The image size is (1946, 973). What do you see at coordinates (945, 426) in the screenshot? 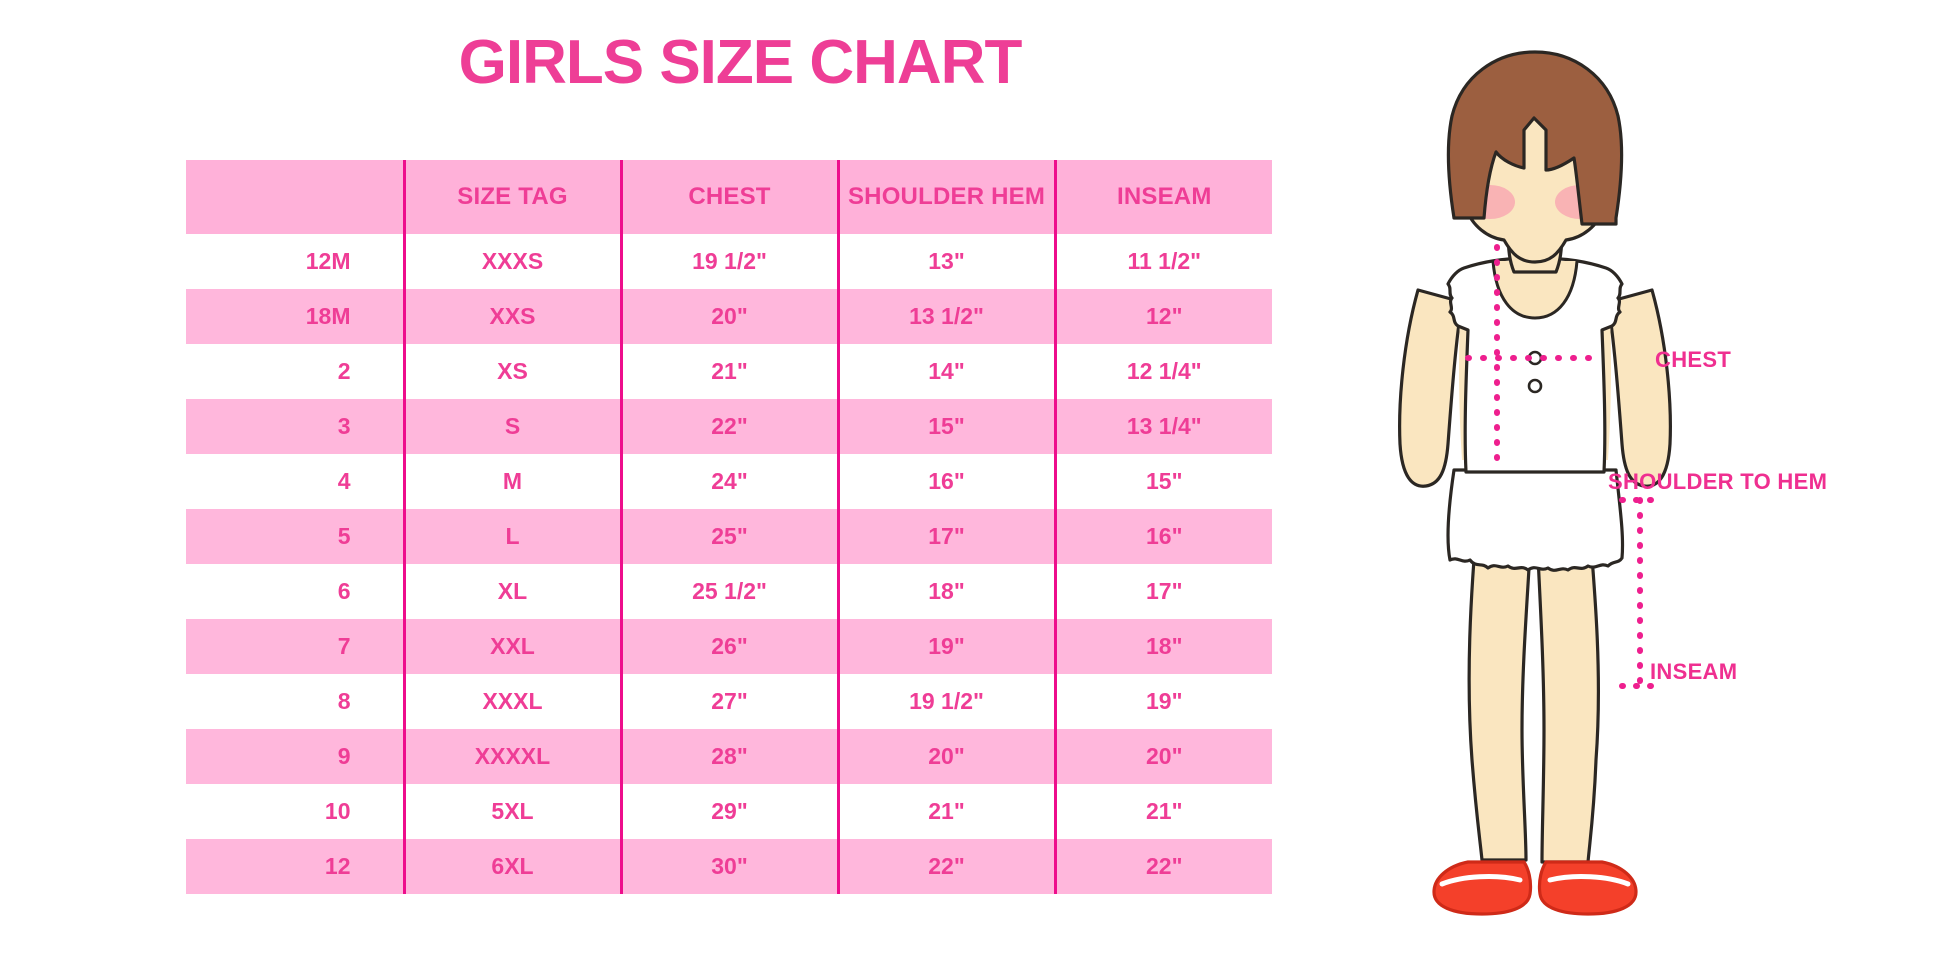
I see `cell-shoulder-hem: 15"` at bounding box center [945, 426].